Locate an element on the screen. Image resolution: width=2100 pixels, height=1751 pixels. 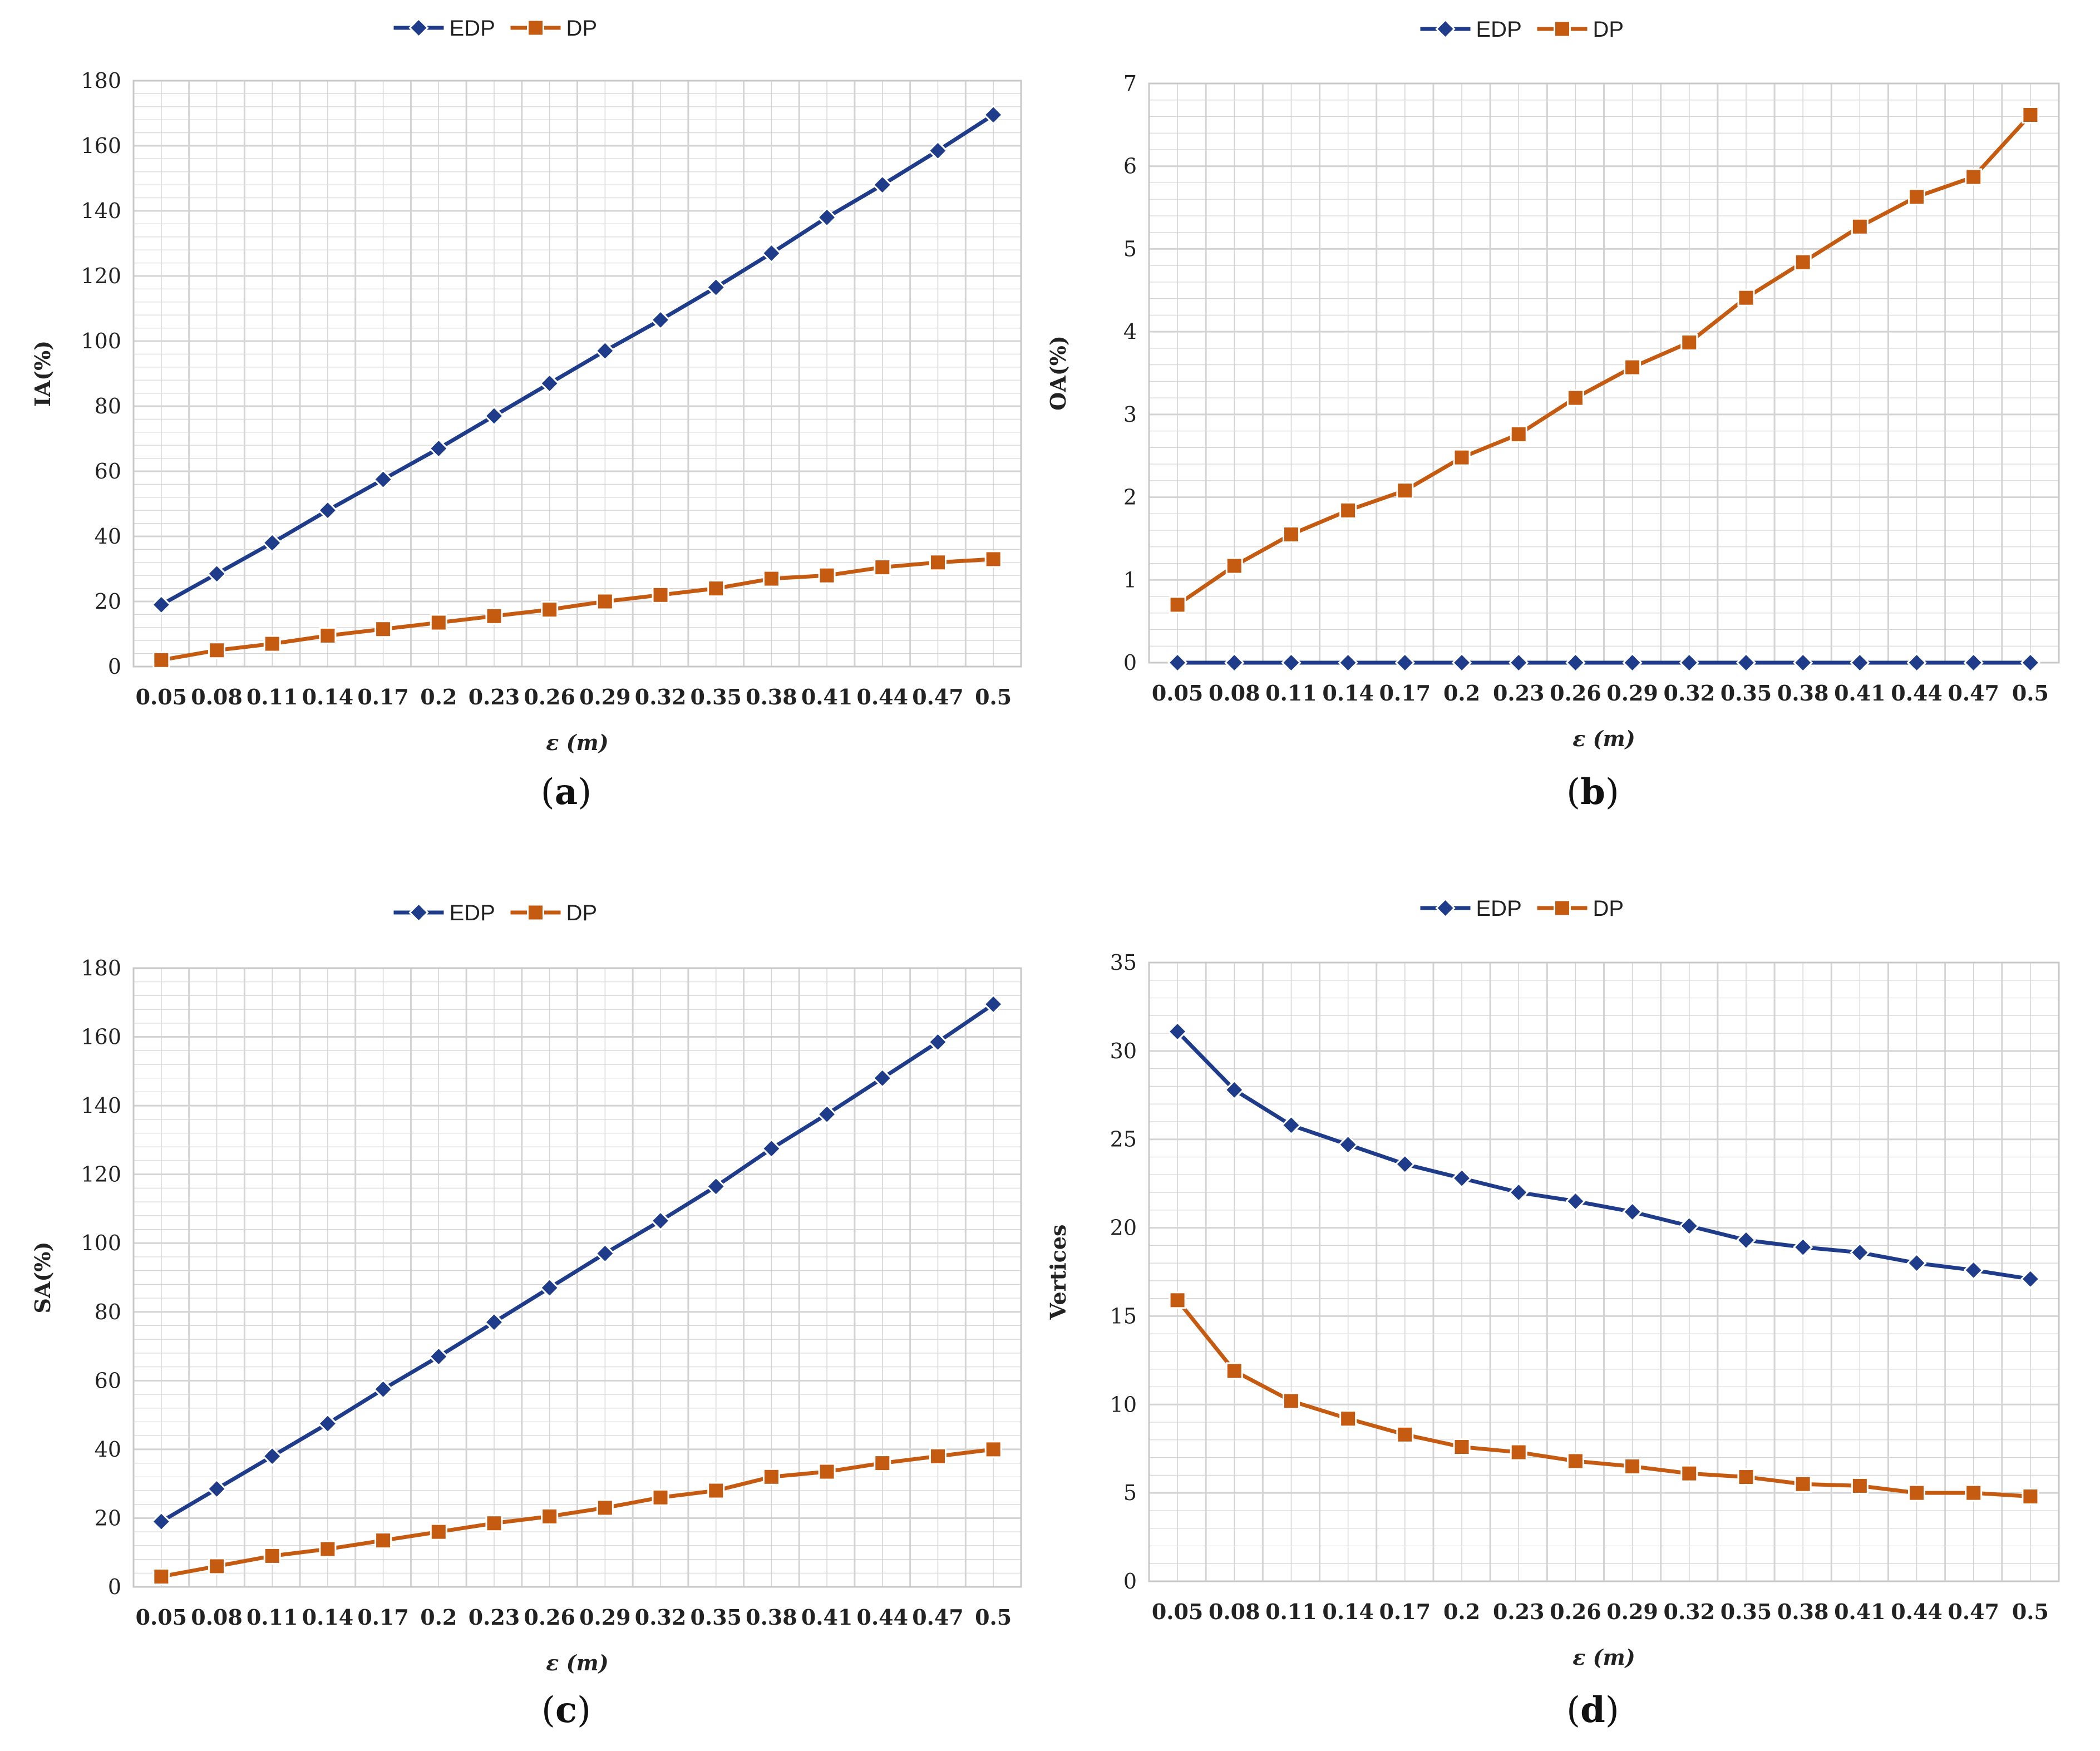
chart-d-xtick-label: 0.44 is located at coordinates (1917, 1611).